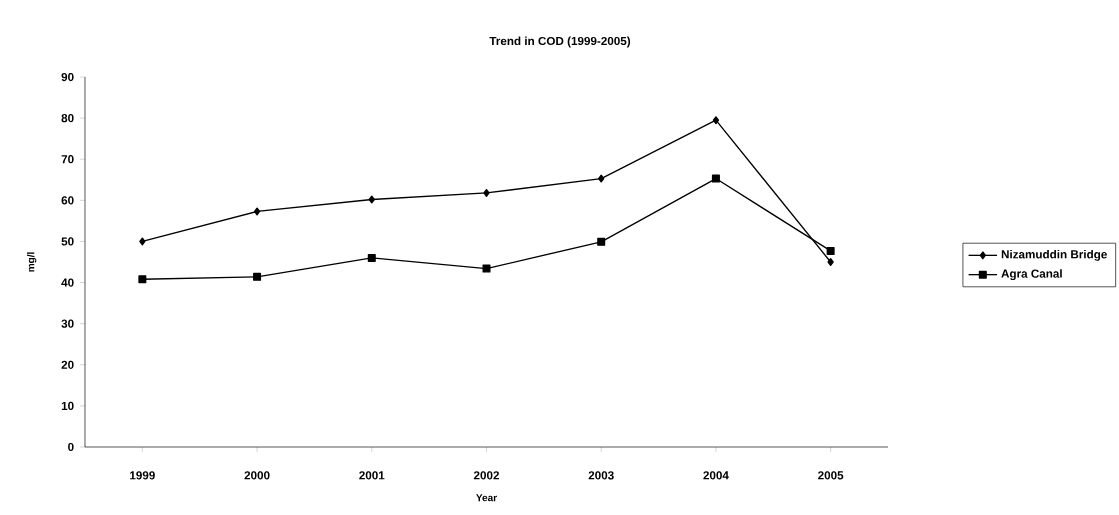  I want to click on x-axis-title: Year, so click(486, 498).